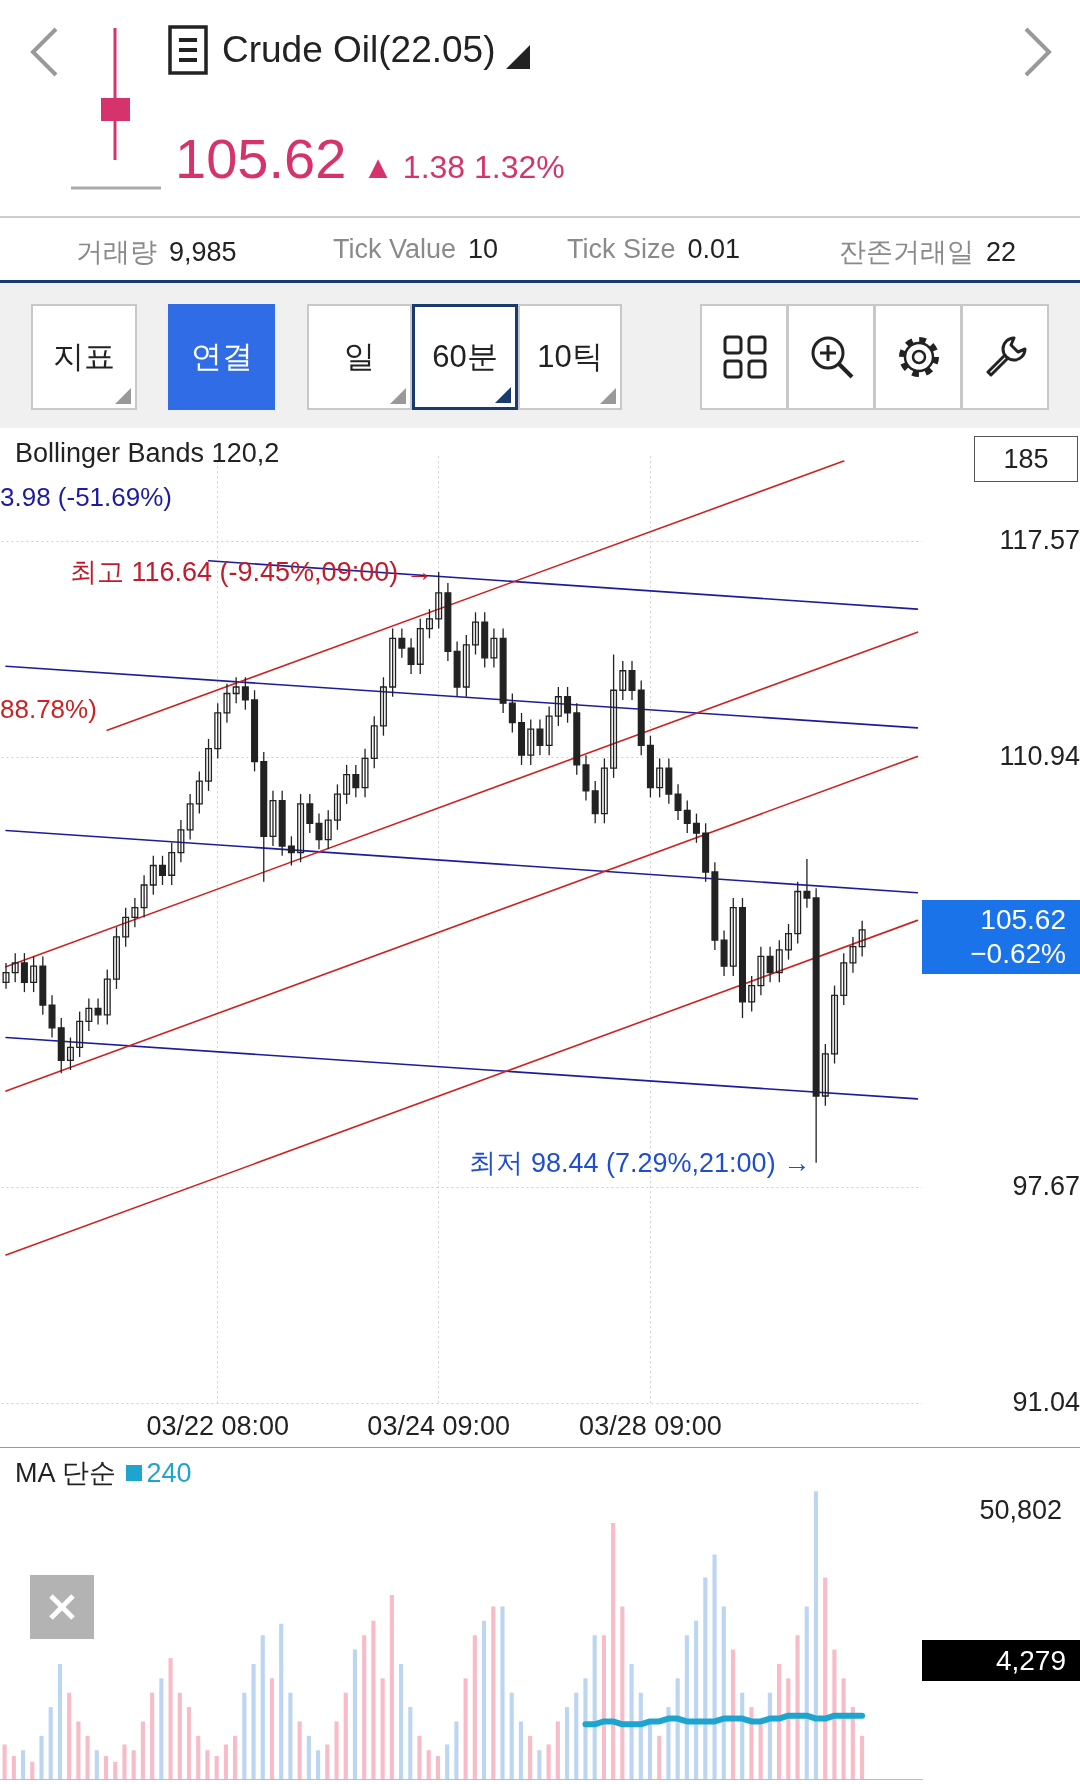 The image size is (1080, 1784). I want to click on toggle-button: 지표, so click(84, 357).